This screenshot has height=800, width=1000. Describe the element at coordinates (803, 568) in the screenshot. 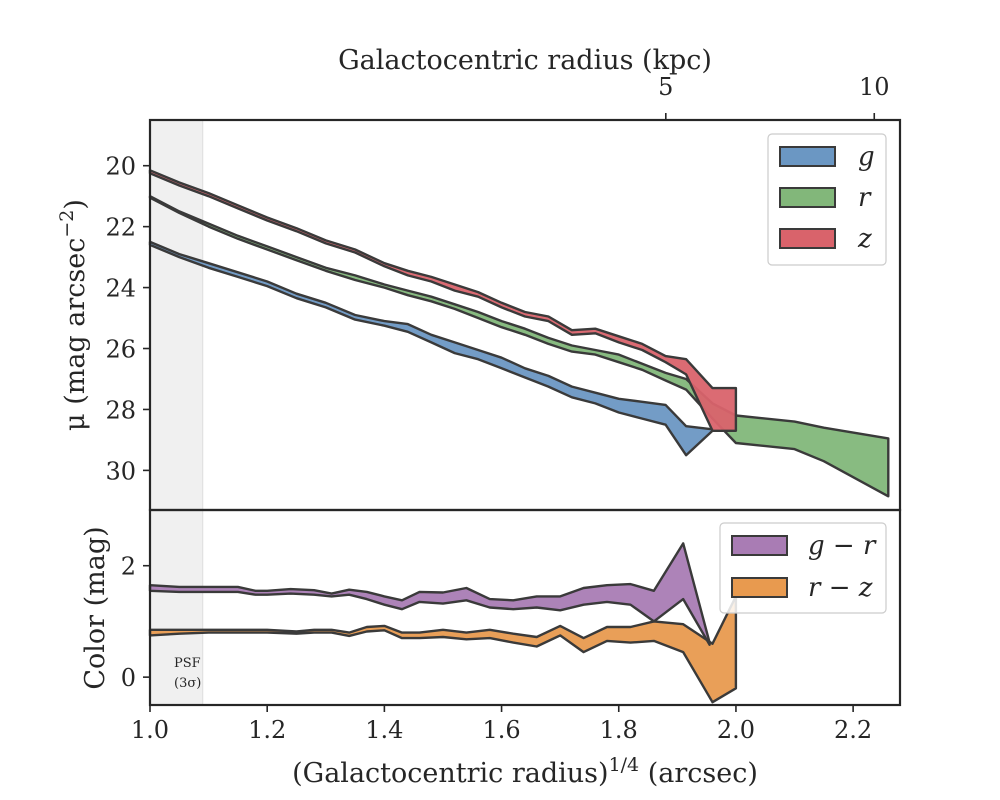

I see `bottom-legend: g − r r − z` at that location.